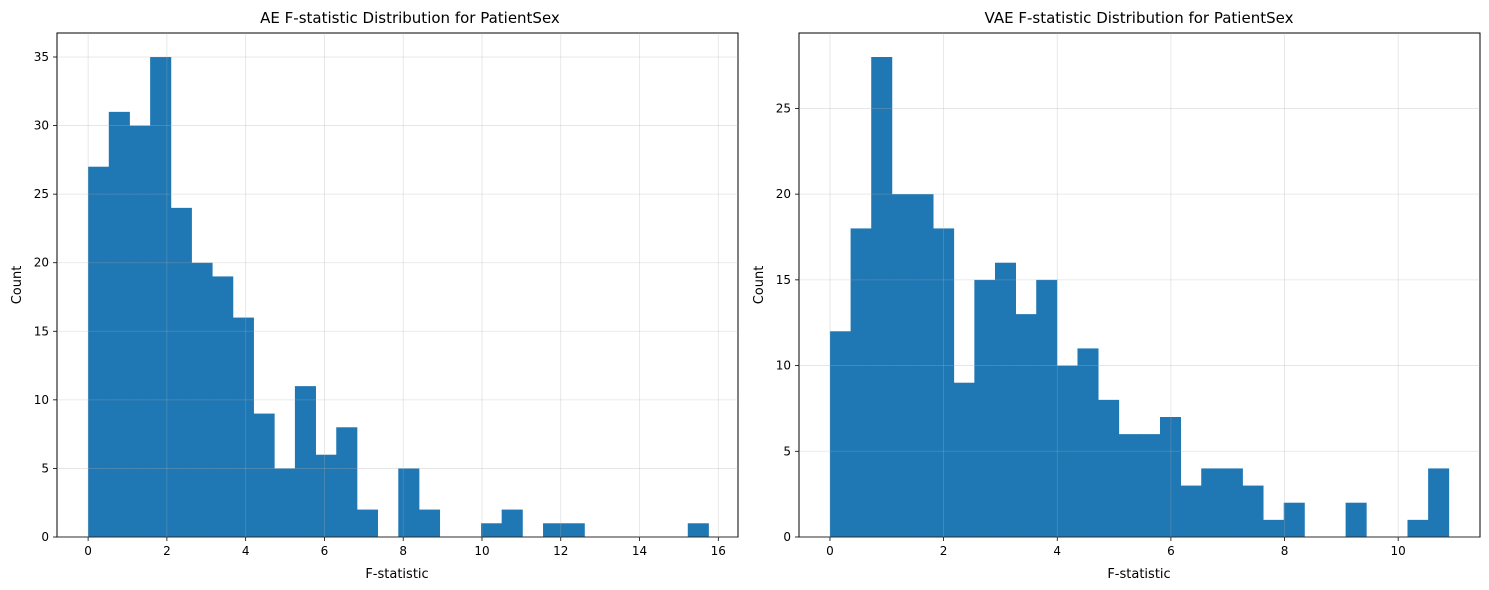 This screenshot has width=1489, height=590. What do you see at coordinates (41, 194) in the screenshot?
I see `ae-y-tick-label: 25` at bounding box center [41, 194].